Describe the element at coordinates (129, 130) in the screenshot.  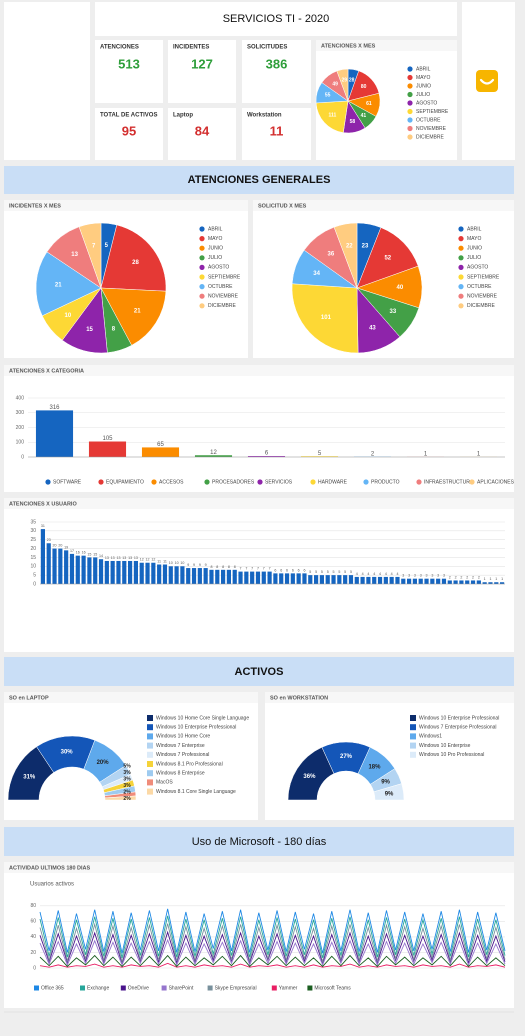
I see `kpi-value: 95` at that location.